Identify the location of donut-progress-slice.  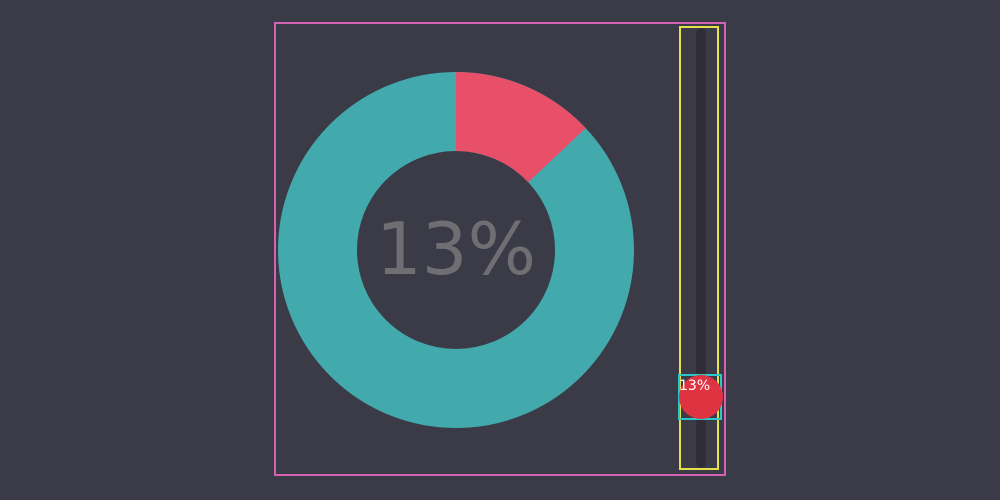
(521, 127).